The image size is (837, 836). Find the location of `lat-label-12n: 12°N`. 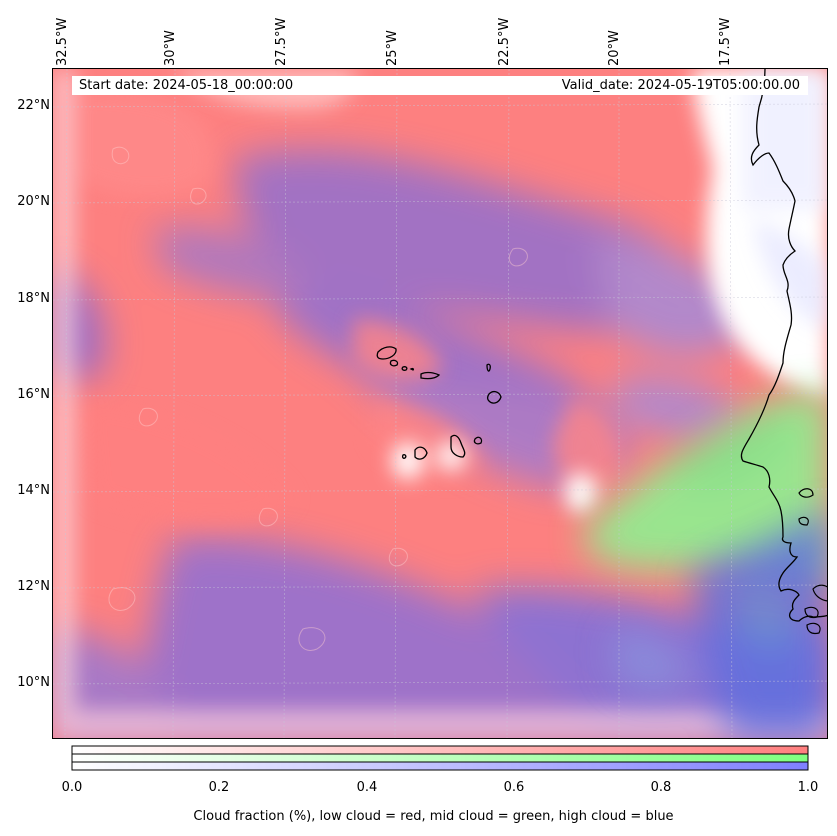

lat-label-12n: 12°N is located at coordinates (33, 586).